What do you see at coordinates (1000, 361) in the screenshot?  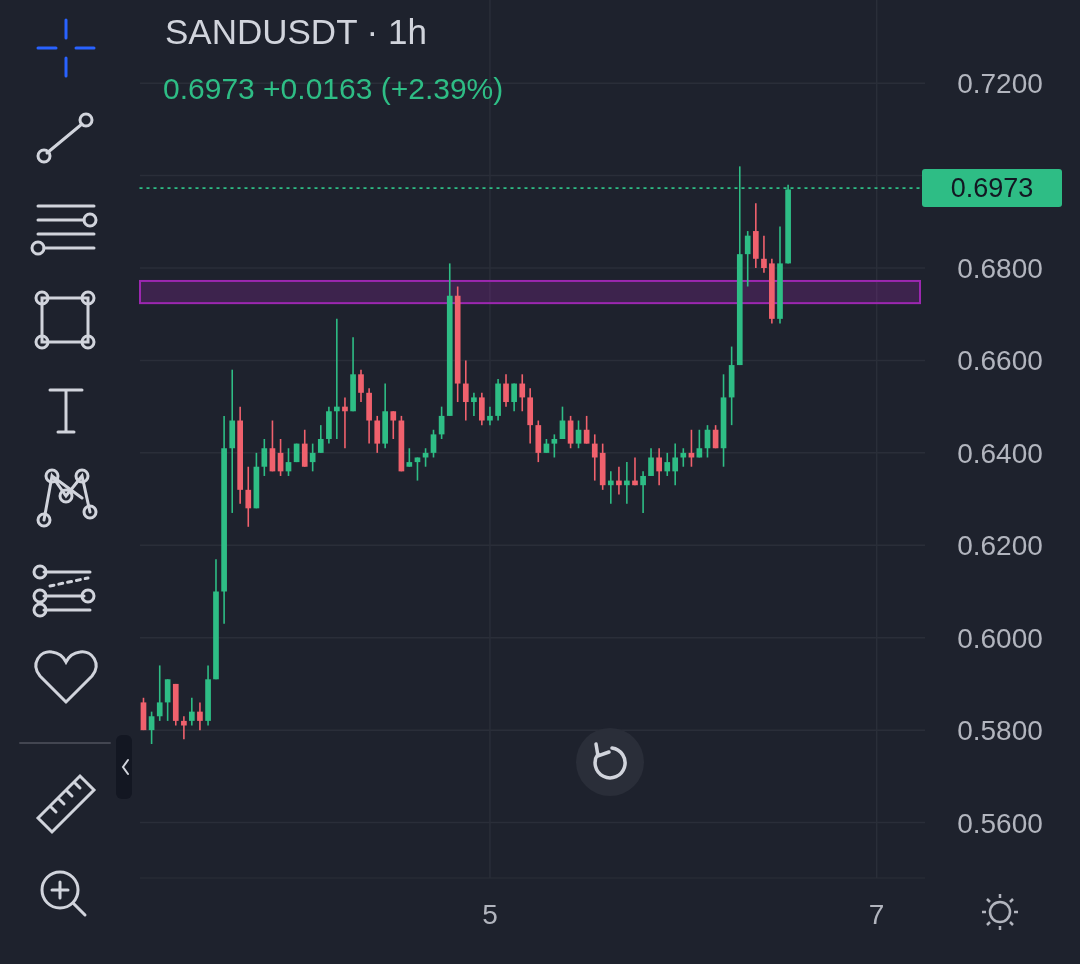 I see `y-tick-label: 0.6600` at bounding box center [1000, 361].